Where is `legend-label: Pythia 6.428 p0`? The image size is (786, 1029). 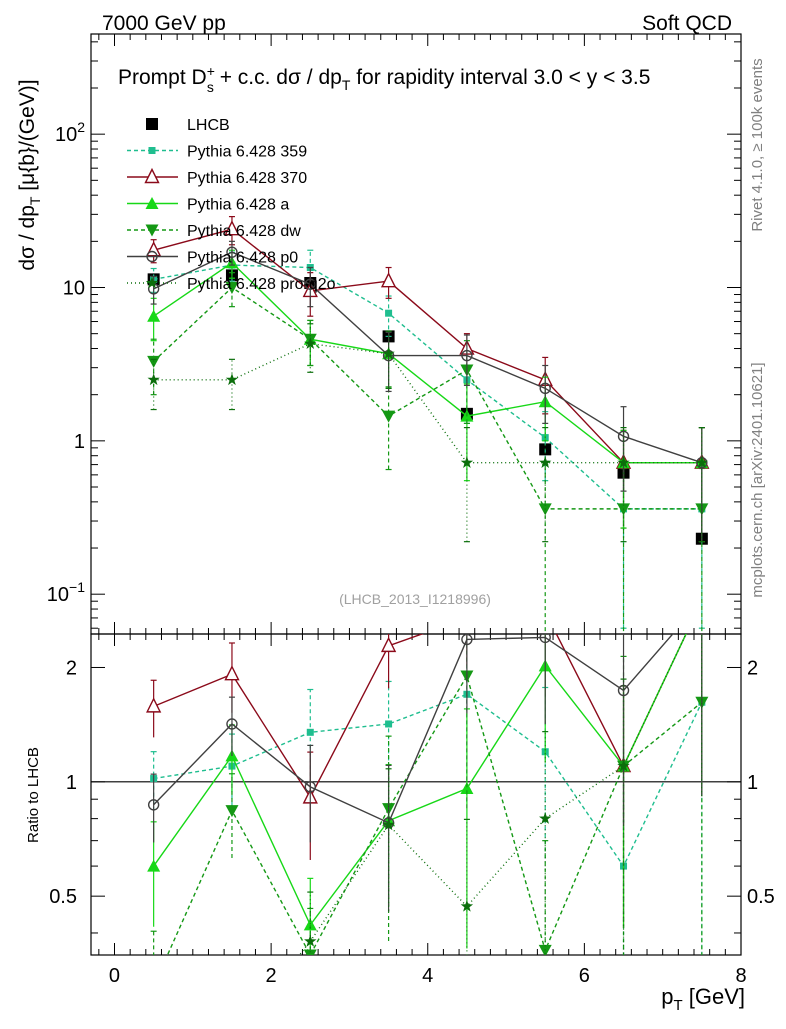 legend-label: Pythia 6.428 p0 is located at coordinates (242, 258).